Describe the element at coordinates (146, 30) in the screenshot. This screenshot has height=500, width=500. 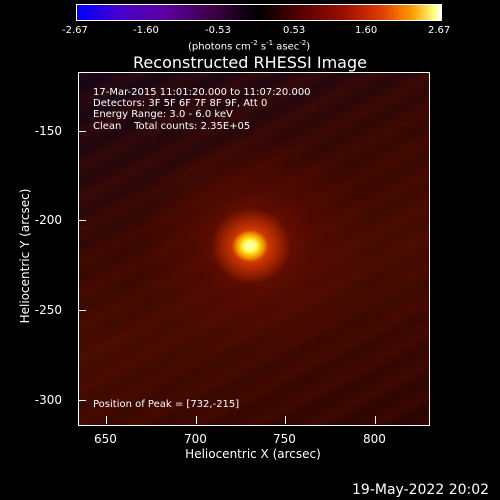
I see `colorbar-tick: -1.60` at that location.